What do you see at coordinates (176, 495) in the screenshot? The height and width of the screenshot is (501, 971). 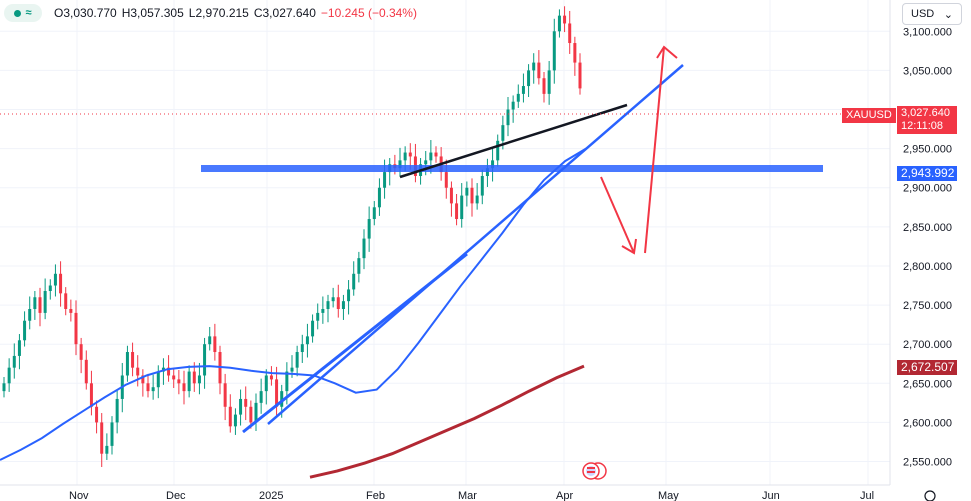 I see `x-tick-label: Dec` at bounding box center [176, 495].